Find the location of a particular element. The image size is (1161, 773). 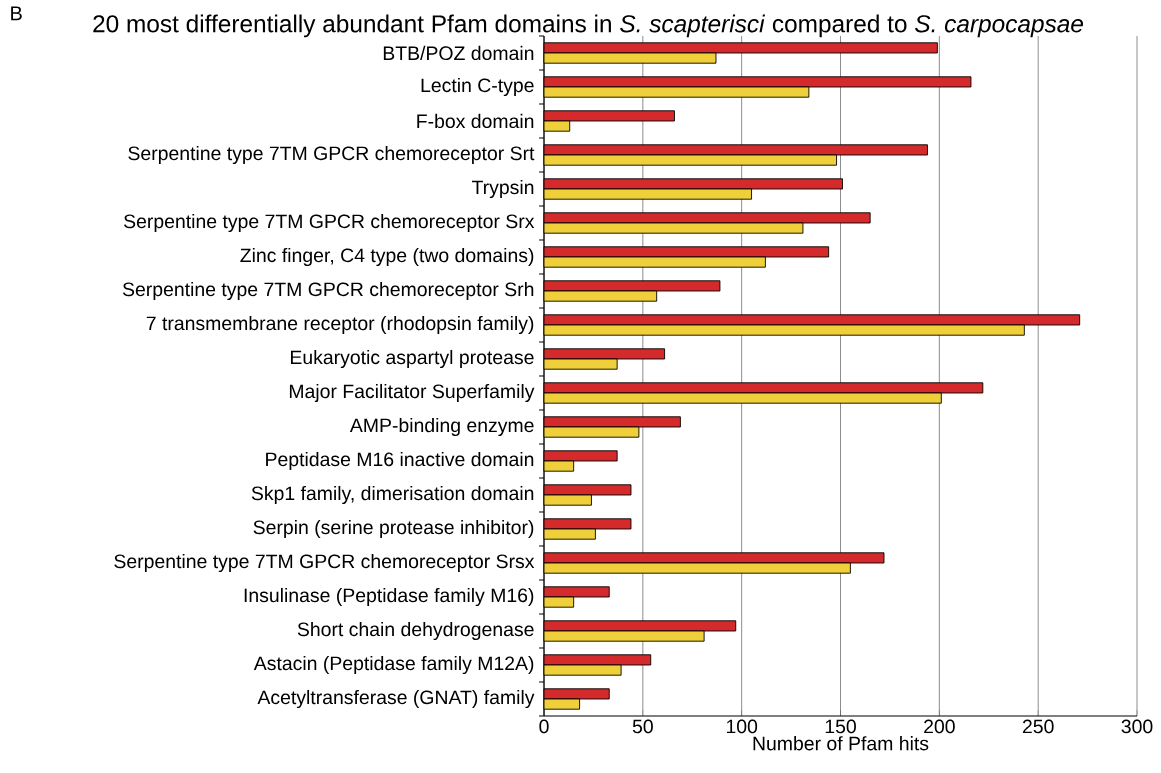

x-tick-label: 100 is located at coordinates (742, 726).